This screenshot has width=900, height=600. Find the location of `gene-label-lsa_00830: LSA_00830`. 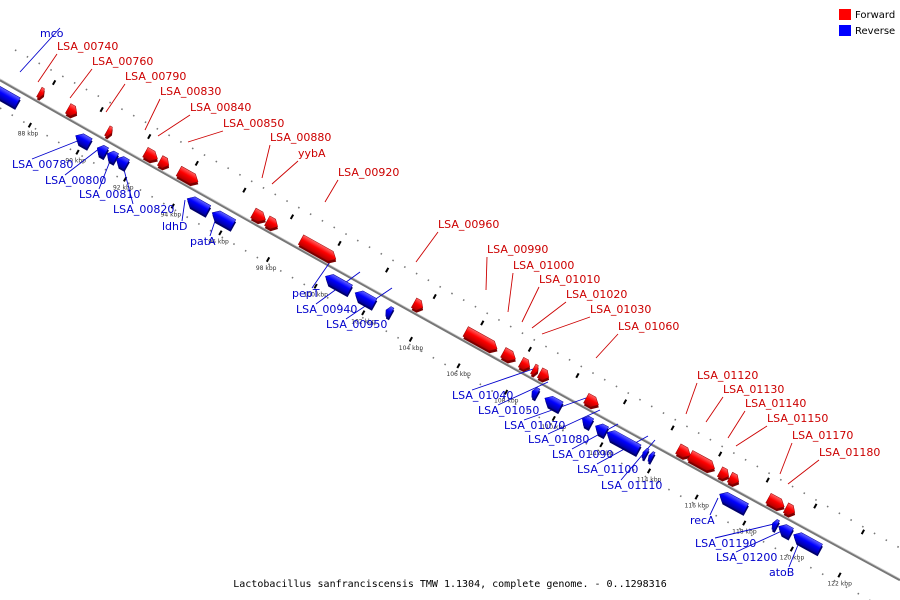

gene-label-lsa_00830: LSA_00830 is located at coordinates (190, 91).